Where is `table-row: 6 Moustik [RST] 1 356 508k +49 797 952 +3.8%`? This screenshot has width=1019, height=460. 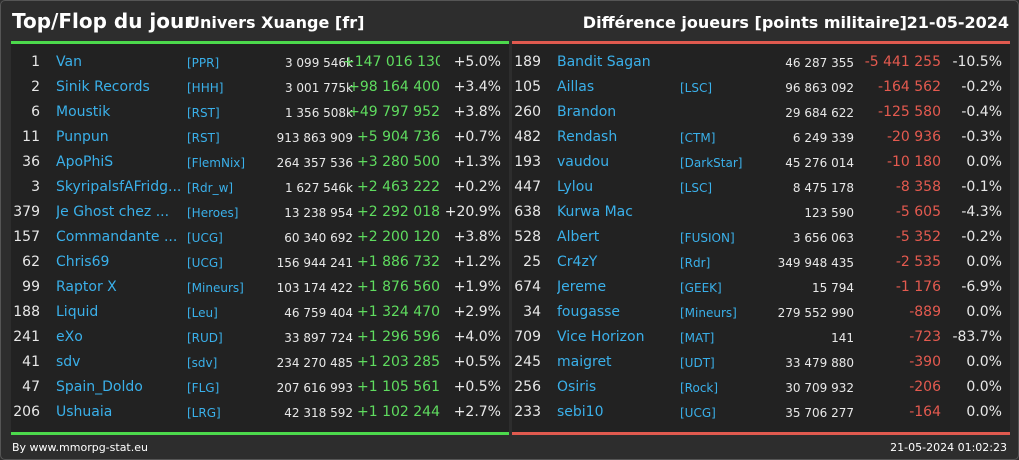
table-row: 6 Moustik [RST] 1 356 508k +49 797 952 +3.8% is located at coordinates (260, 112).